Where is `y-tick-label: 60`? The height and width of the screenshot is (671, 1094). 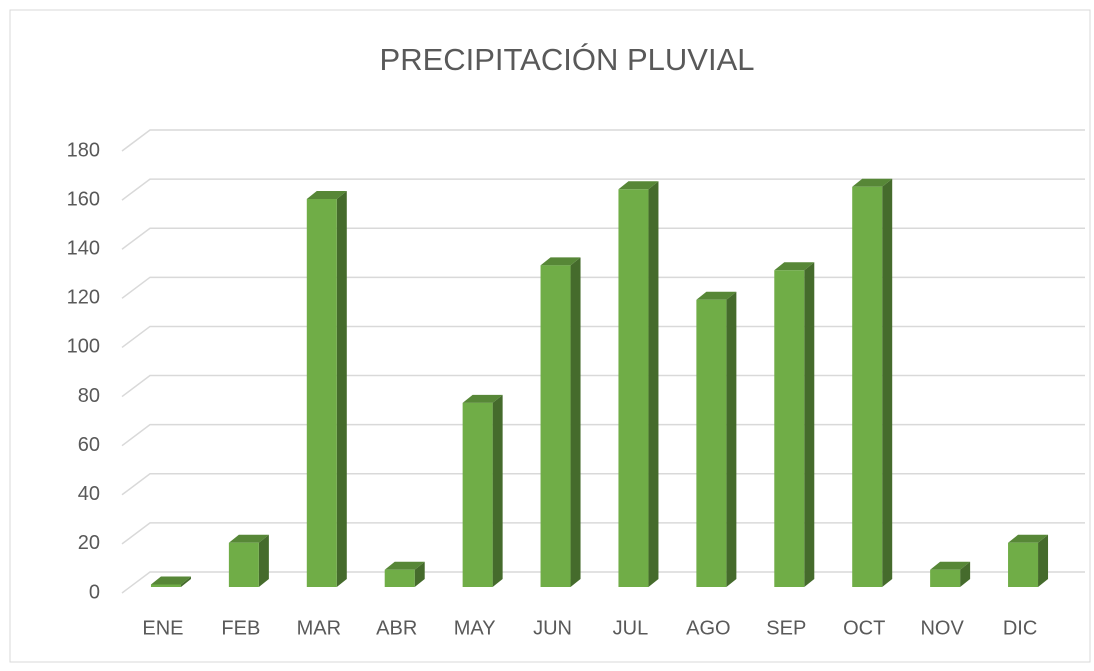
y-tick-label: 60 is located at coordinates (89, 445).